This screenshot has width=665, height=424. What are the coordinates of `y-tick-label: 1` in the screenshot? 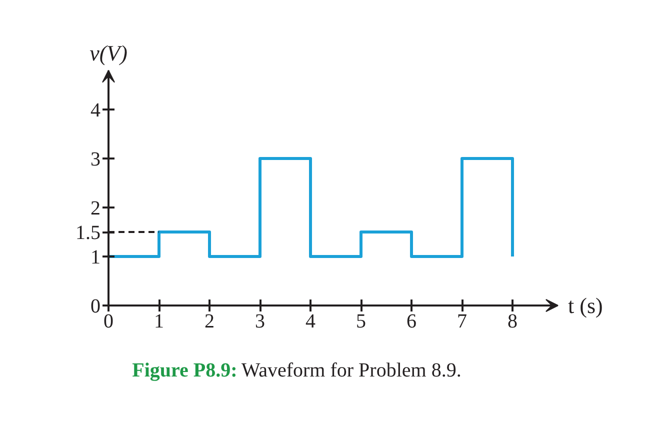 It's located at (95, 257).